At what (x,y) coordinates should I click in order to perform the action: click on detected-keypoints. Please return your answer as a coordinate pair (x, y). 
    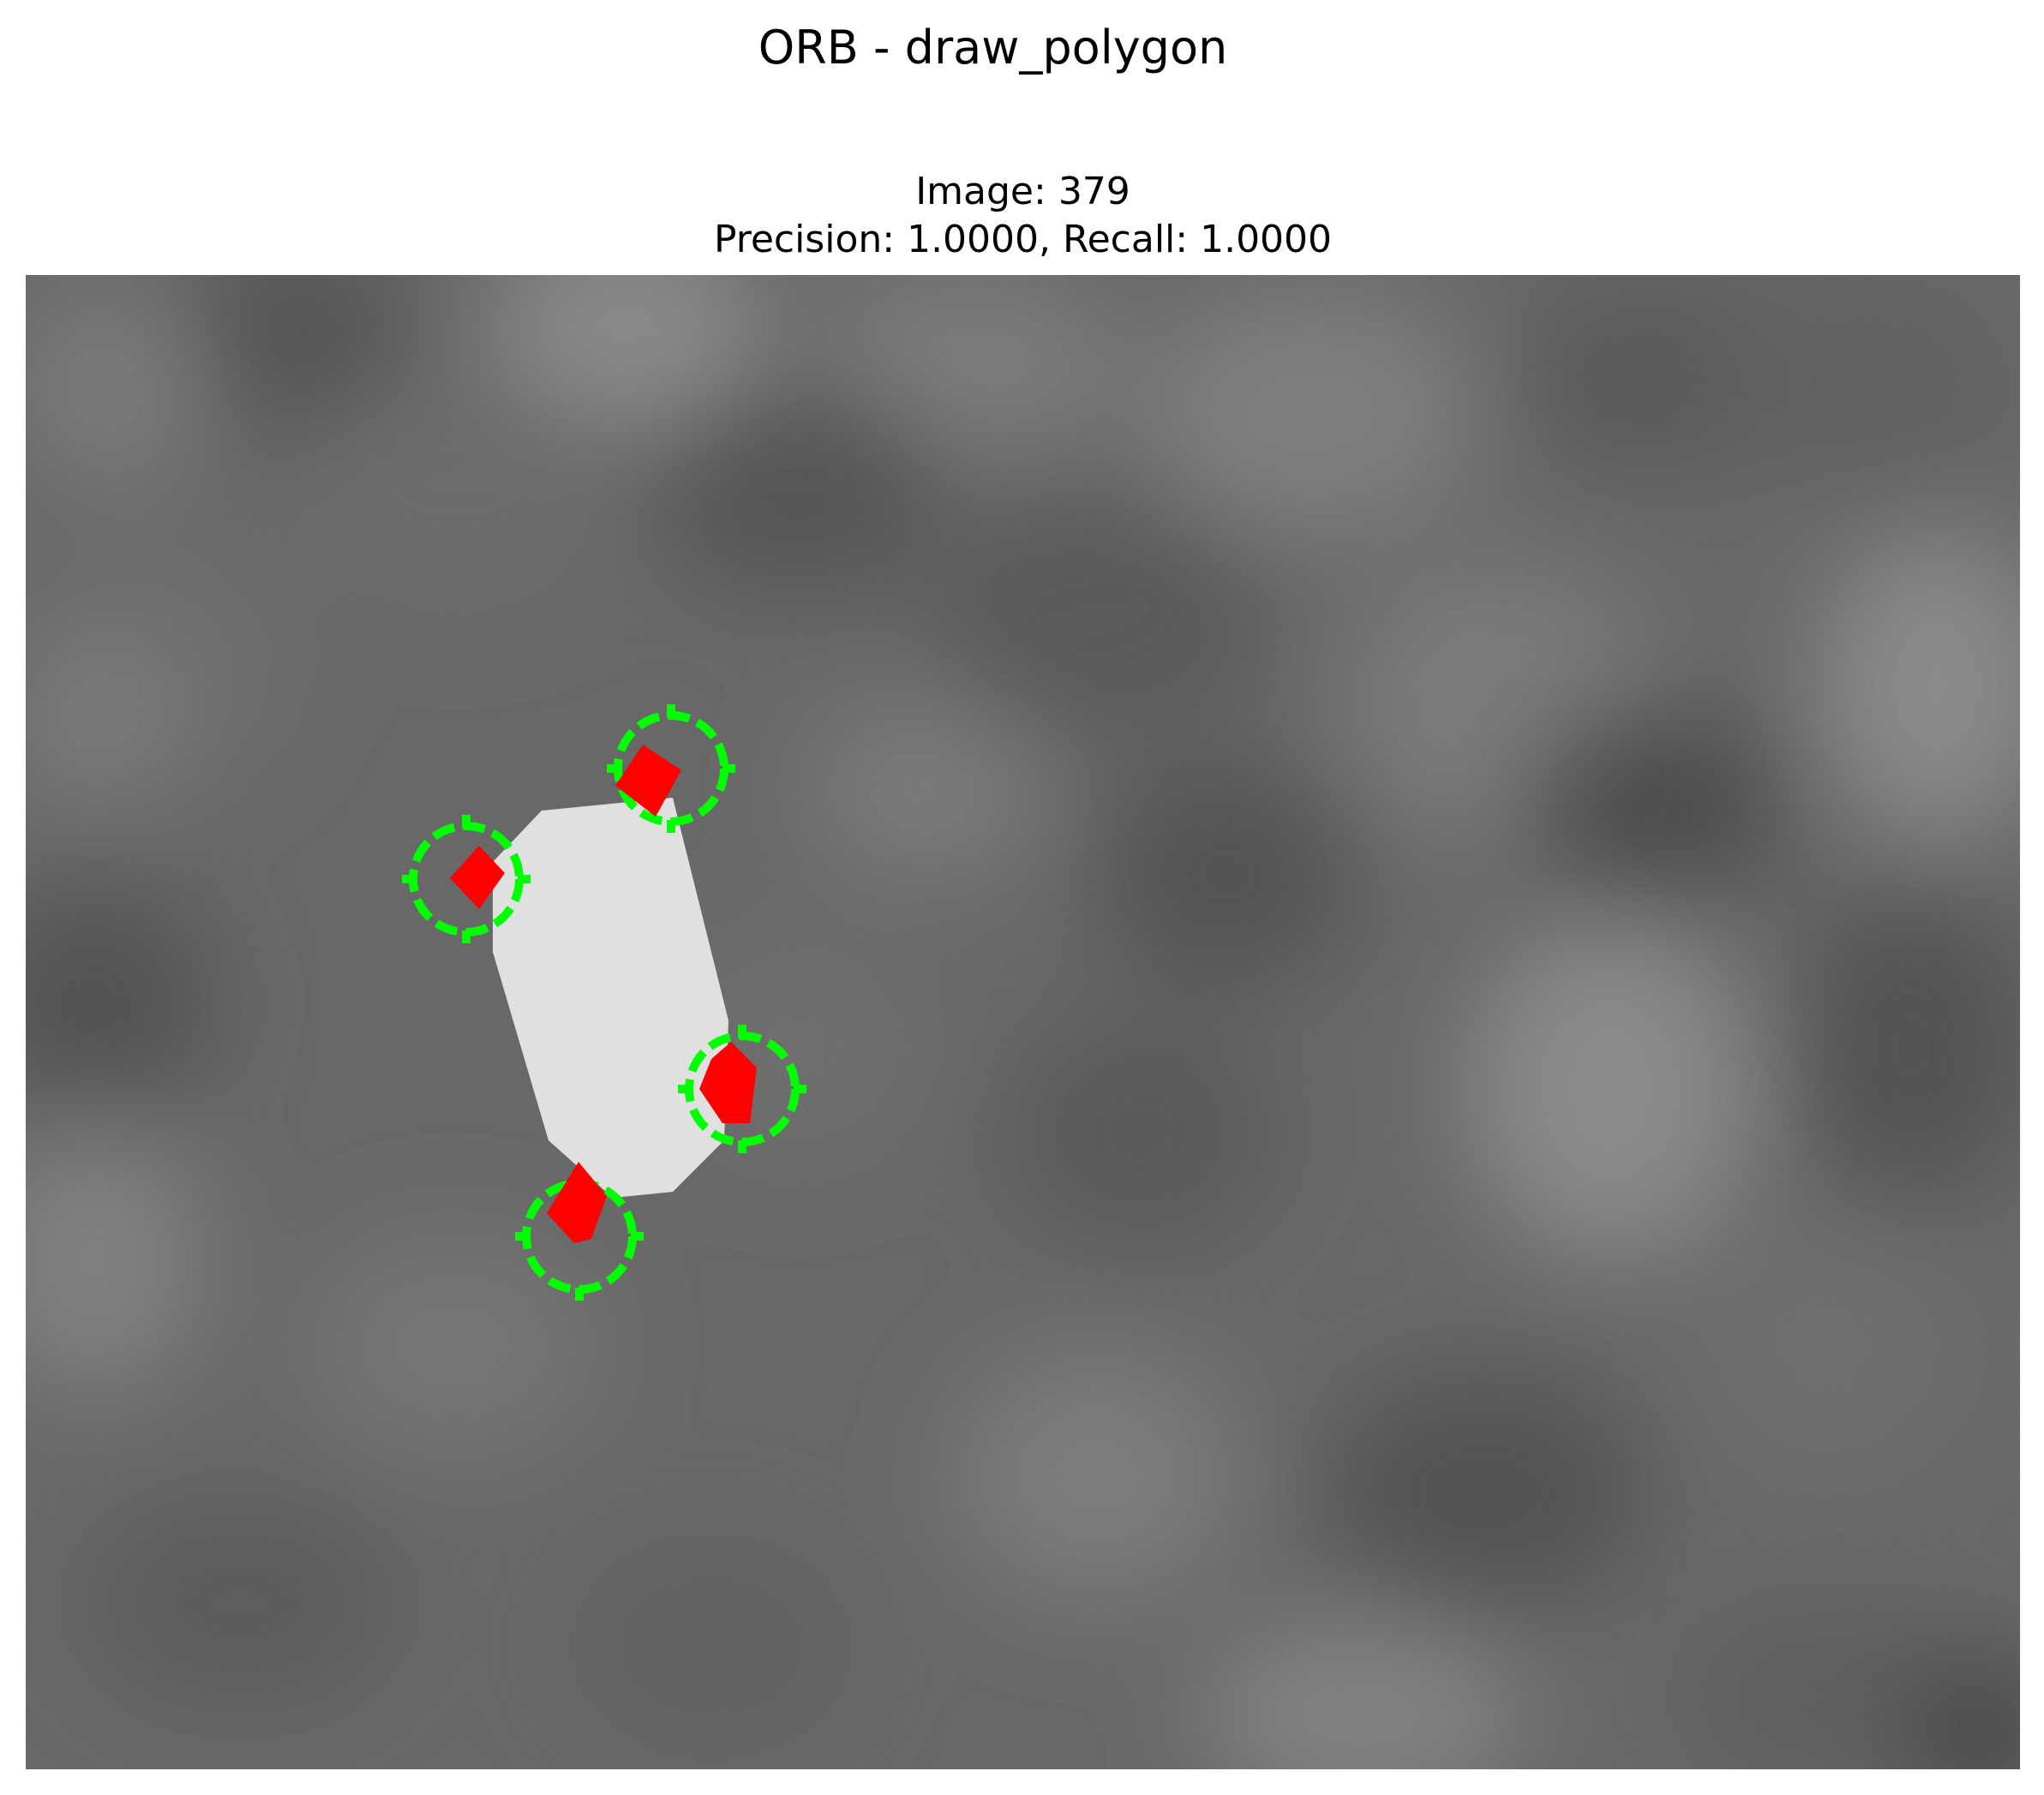
    Looking at the image, I should click on (603, 994).